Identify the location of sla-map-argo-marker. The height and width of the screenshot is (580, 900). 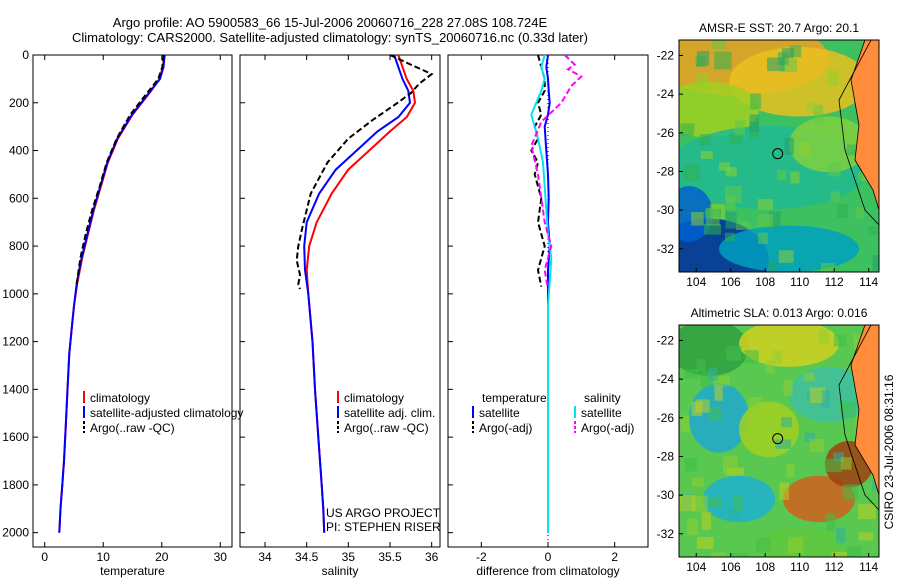
(778, 439).